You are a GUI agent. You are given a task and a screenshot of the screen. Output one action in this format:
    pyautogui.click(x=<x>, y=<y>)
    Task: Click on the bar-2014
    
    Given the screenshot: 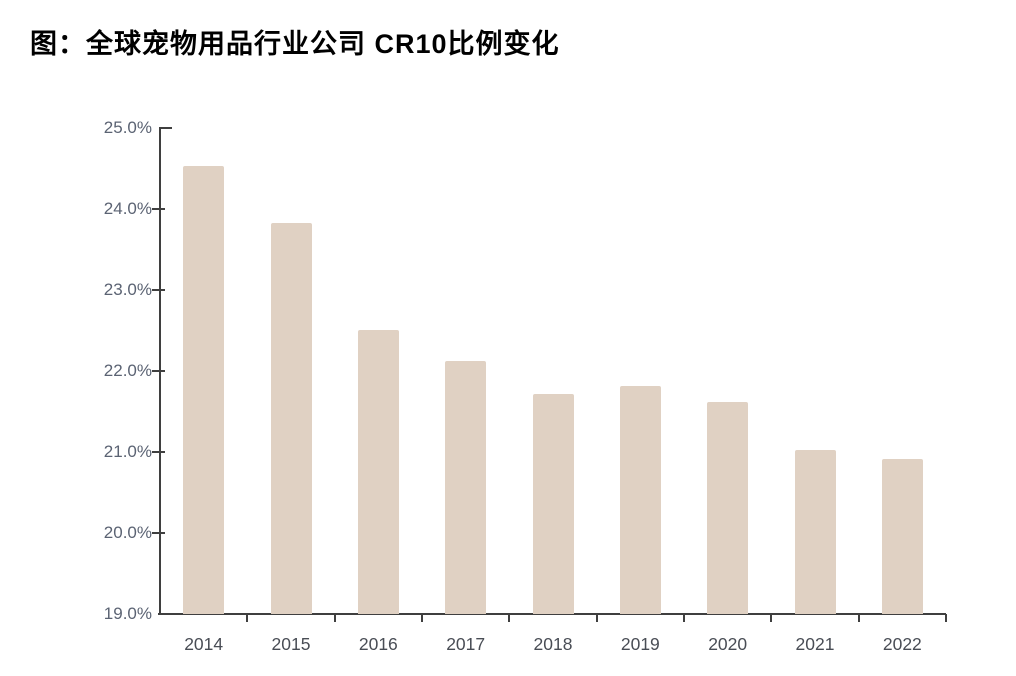 What is the action you would take?
    pyautogui.click(x=204, y=390)
    